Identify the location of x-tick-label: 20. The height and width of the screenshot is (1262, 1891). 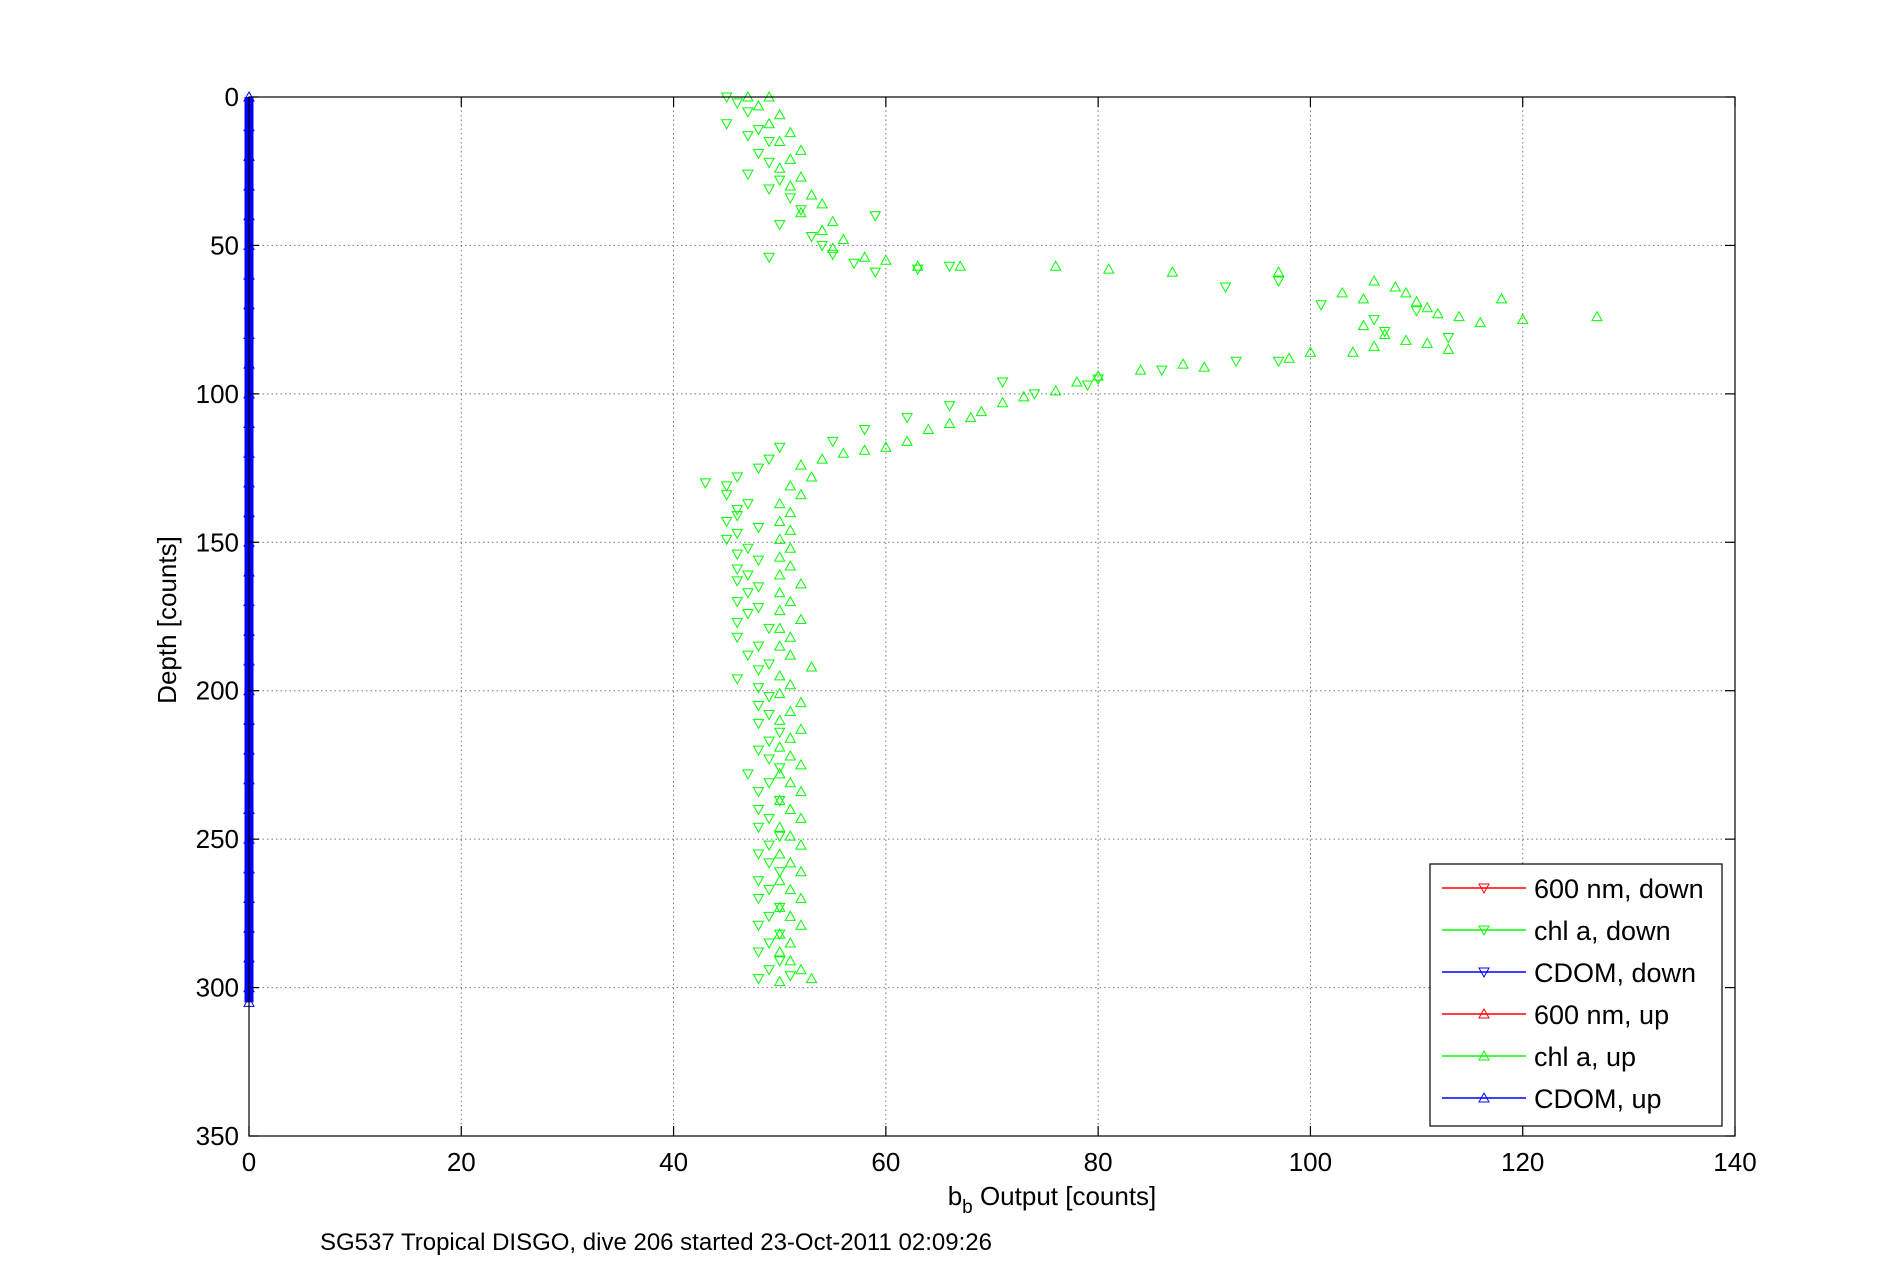
(461, 1162).